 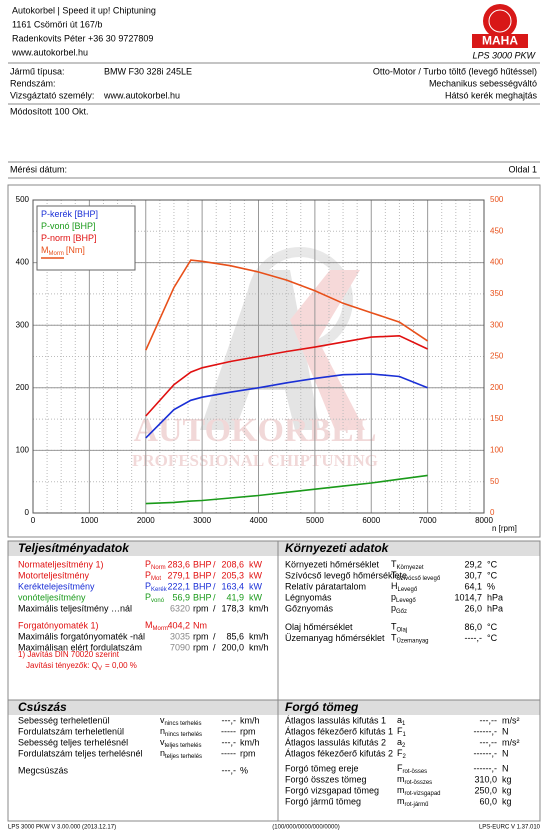 I want to click on row-value: ---,--, so click(x=489, y=742).